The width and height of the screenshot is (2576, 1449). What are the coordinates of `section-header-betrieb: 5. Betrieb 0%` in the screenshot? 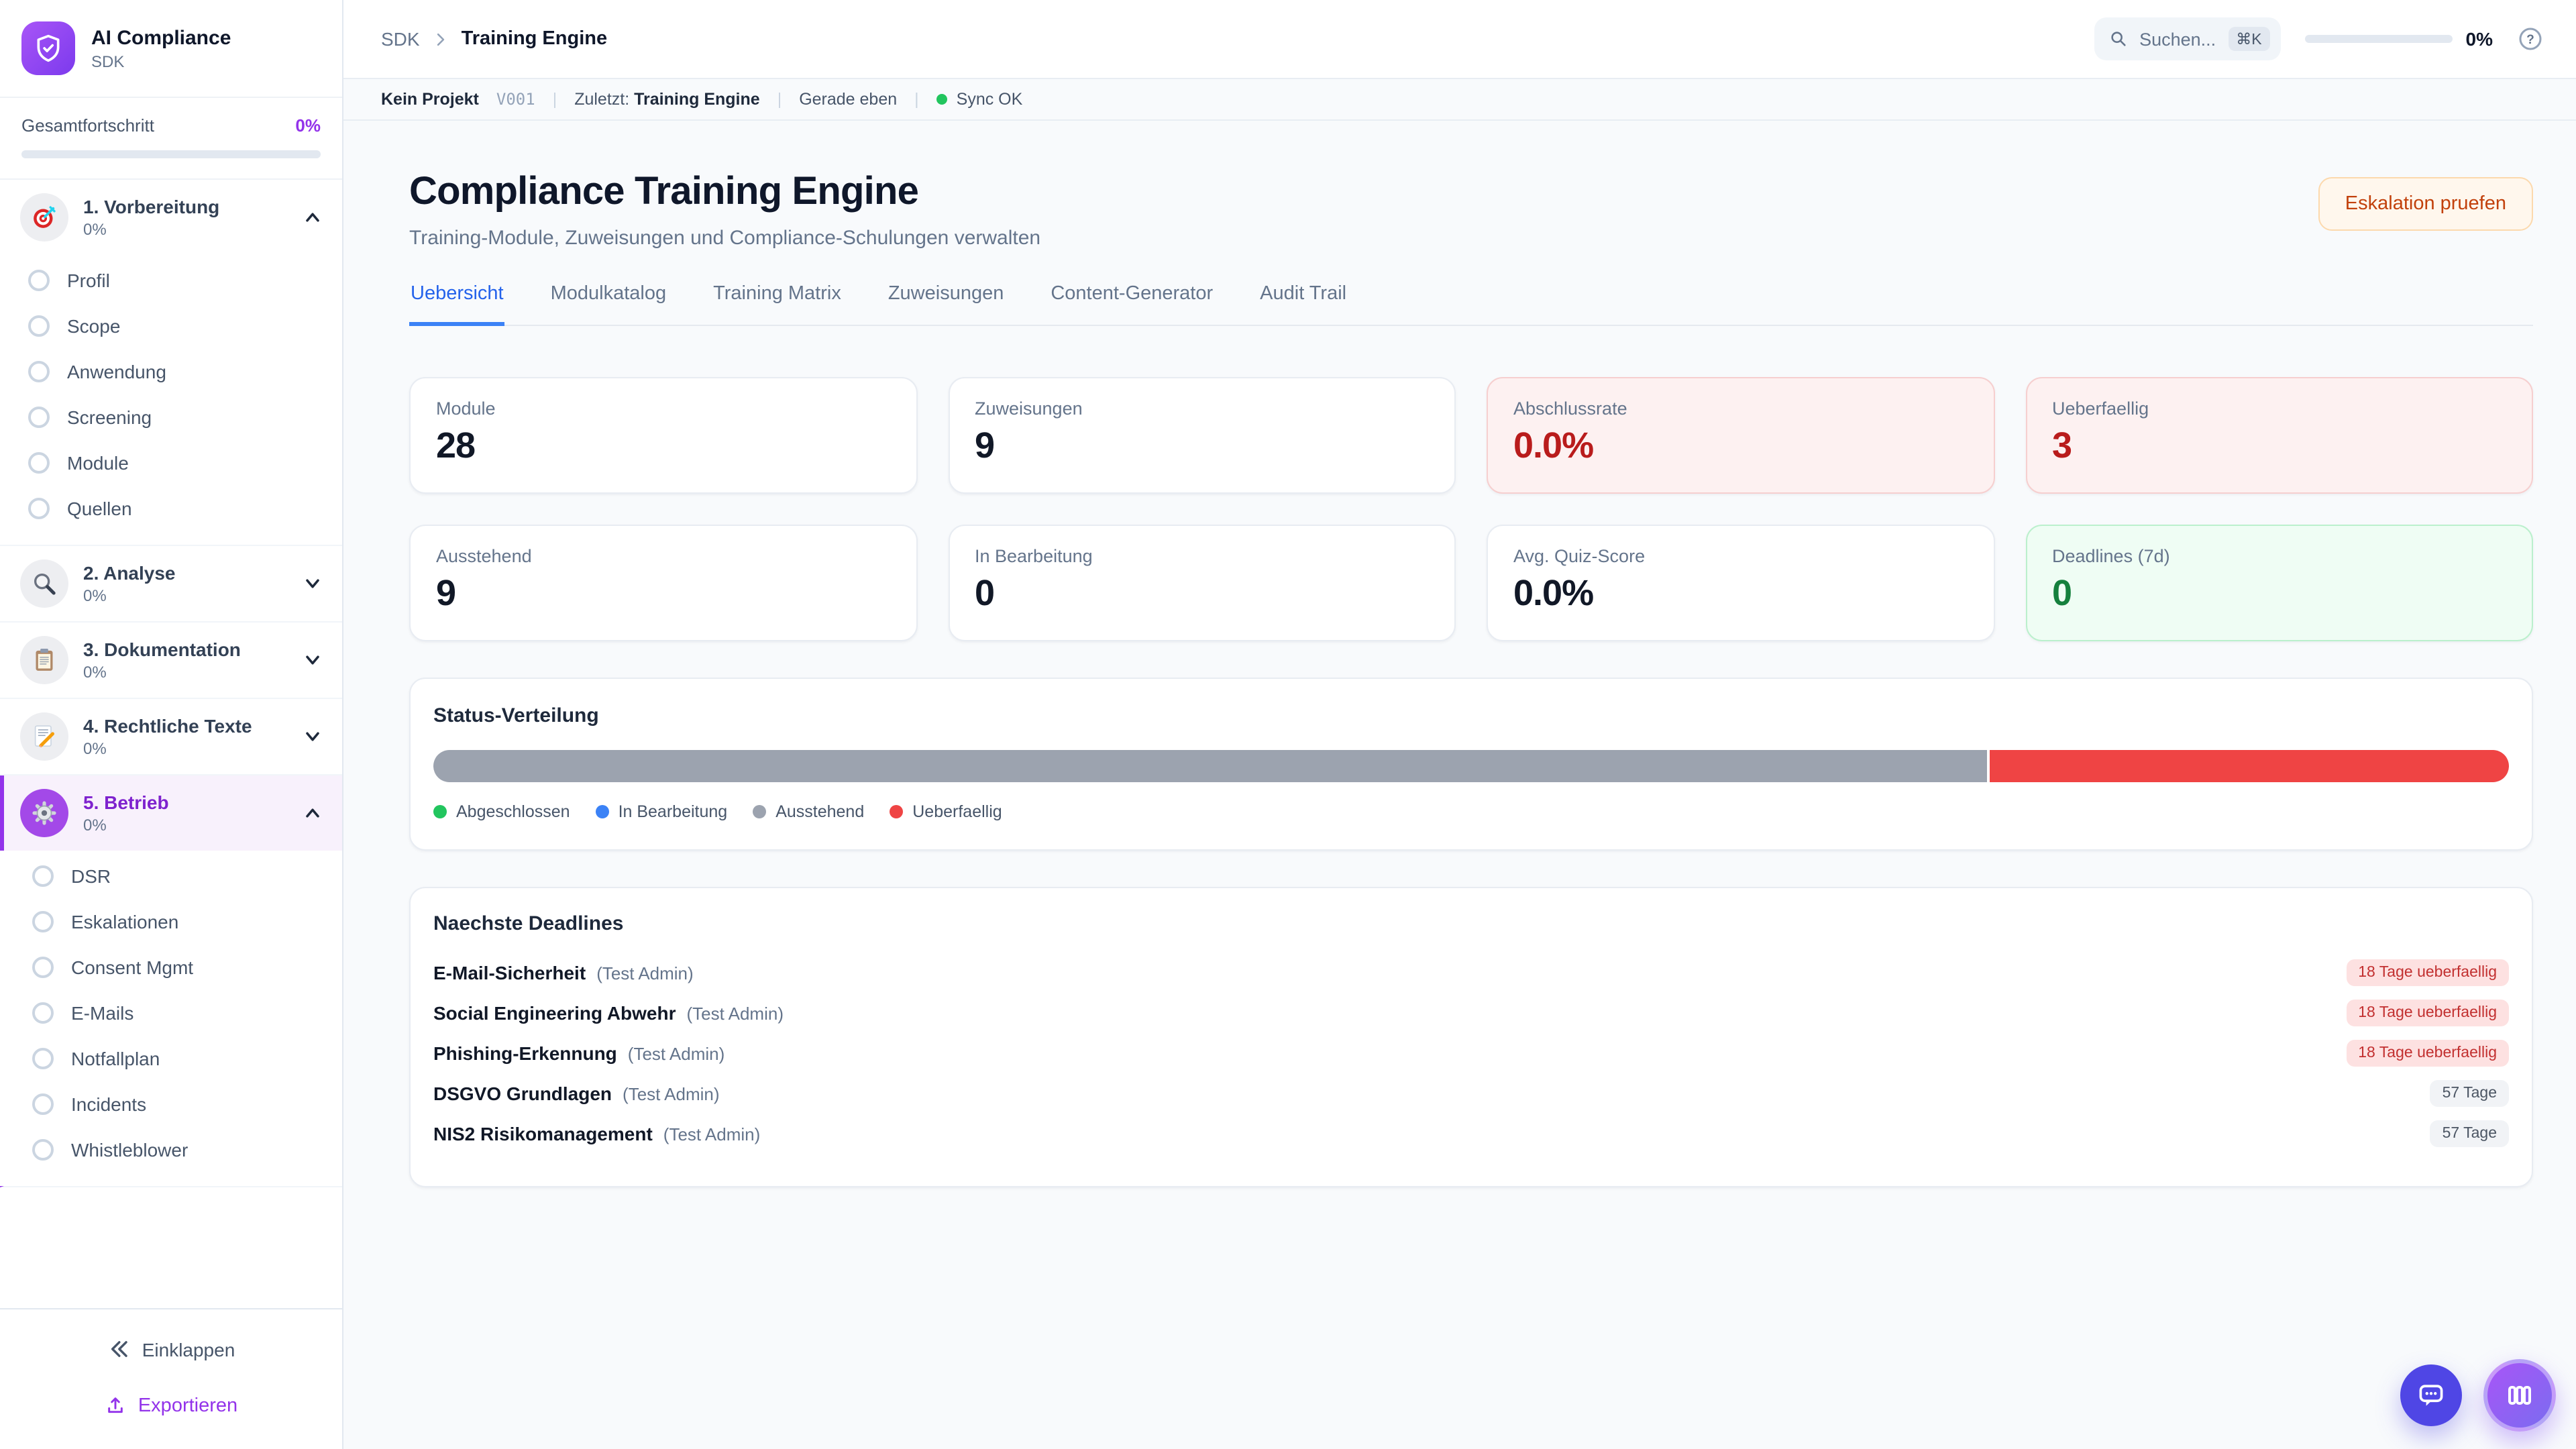 It's located at (173, 813).